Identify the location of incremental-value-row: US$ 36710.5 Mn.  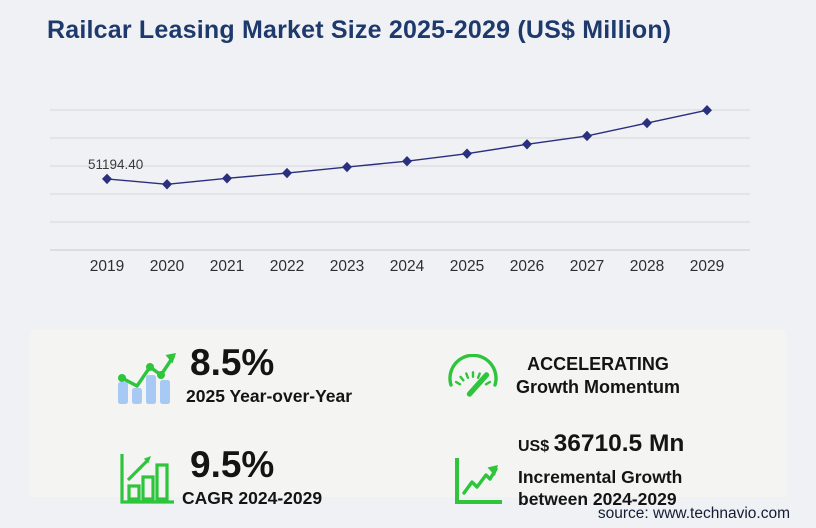
(601, 445).